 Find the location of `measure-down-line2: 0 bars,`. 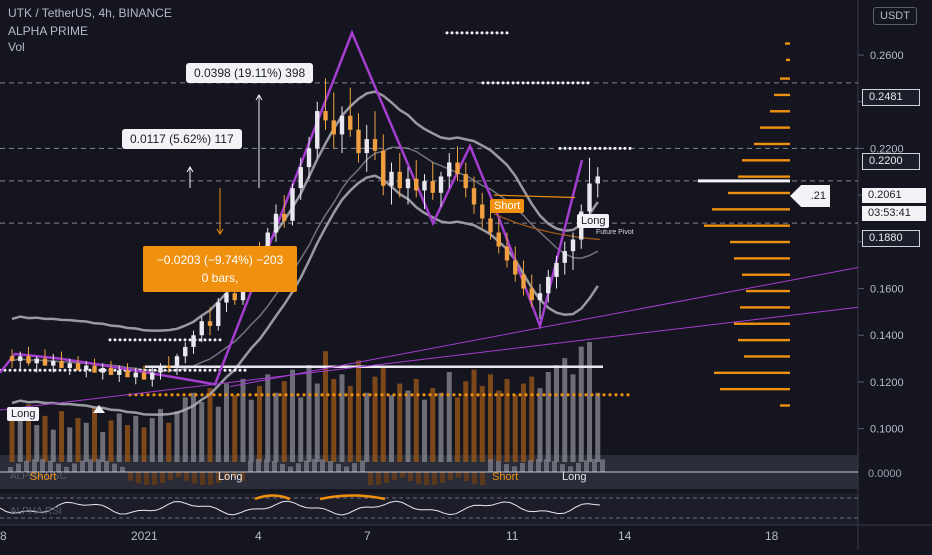

measure-down-line2: 0 bars, is located at coordinates (220, 278).